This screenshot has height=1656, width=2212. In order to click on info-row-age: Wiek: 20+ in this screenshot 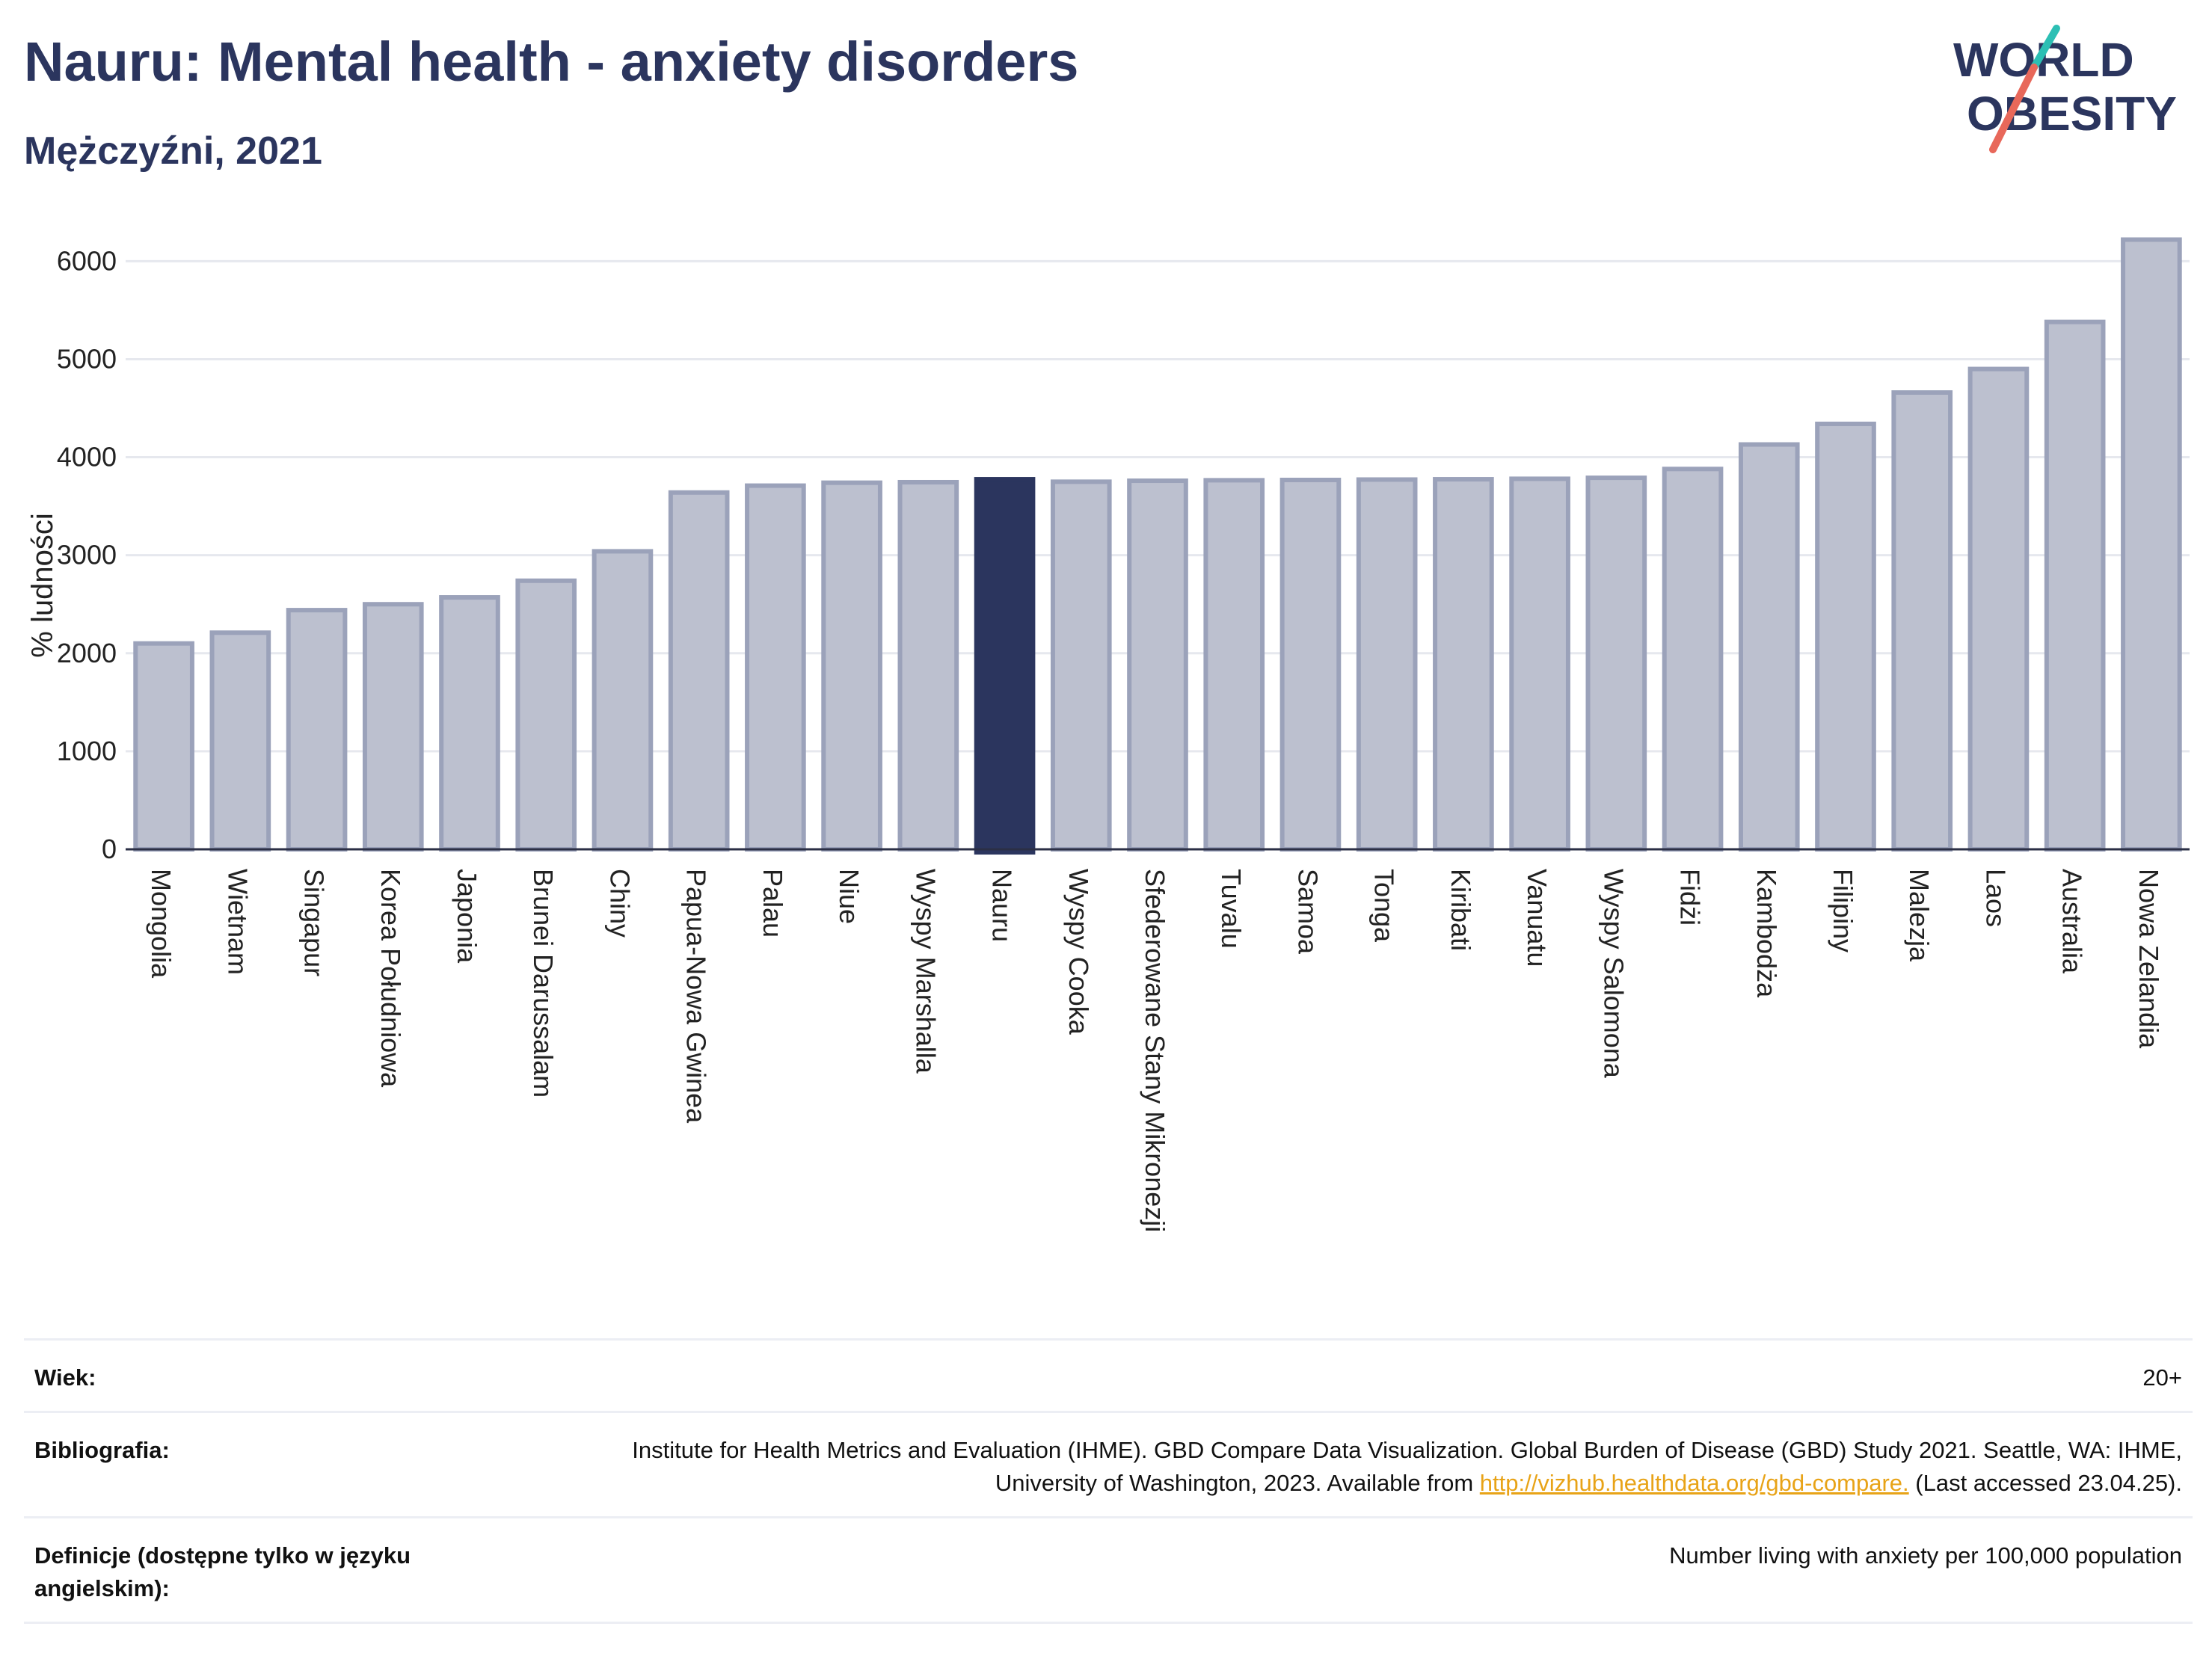, I will do `click(1108, 1374)`.